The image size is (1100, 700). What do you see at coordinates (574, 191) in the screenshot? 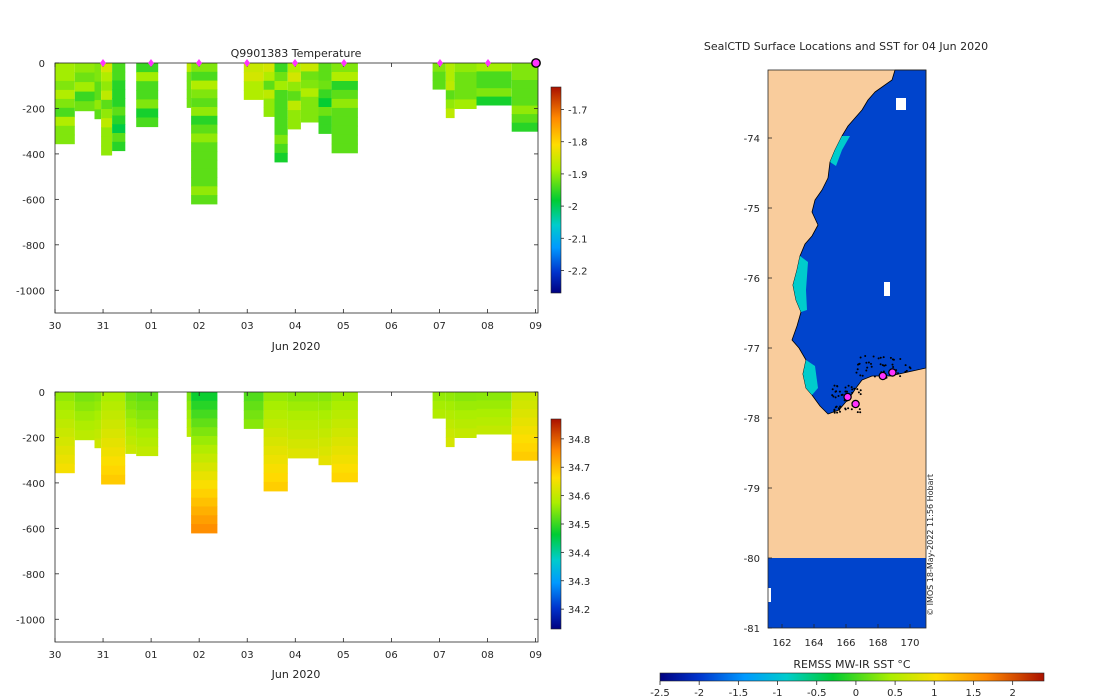
I see `temperature-colorbar-ticks: -1.7 -1.8 -1.9 -2 -2.1 -2.2` at bounding box center [574, 191].